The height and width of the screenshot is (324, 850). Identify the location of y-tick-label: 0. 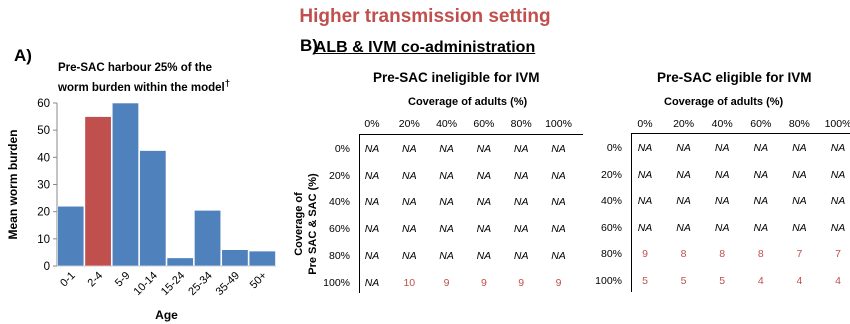
(47, 267).